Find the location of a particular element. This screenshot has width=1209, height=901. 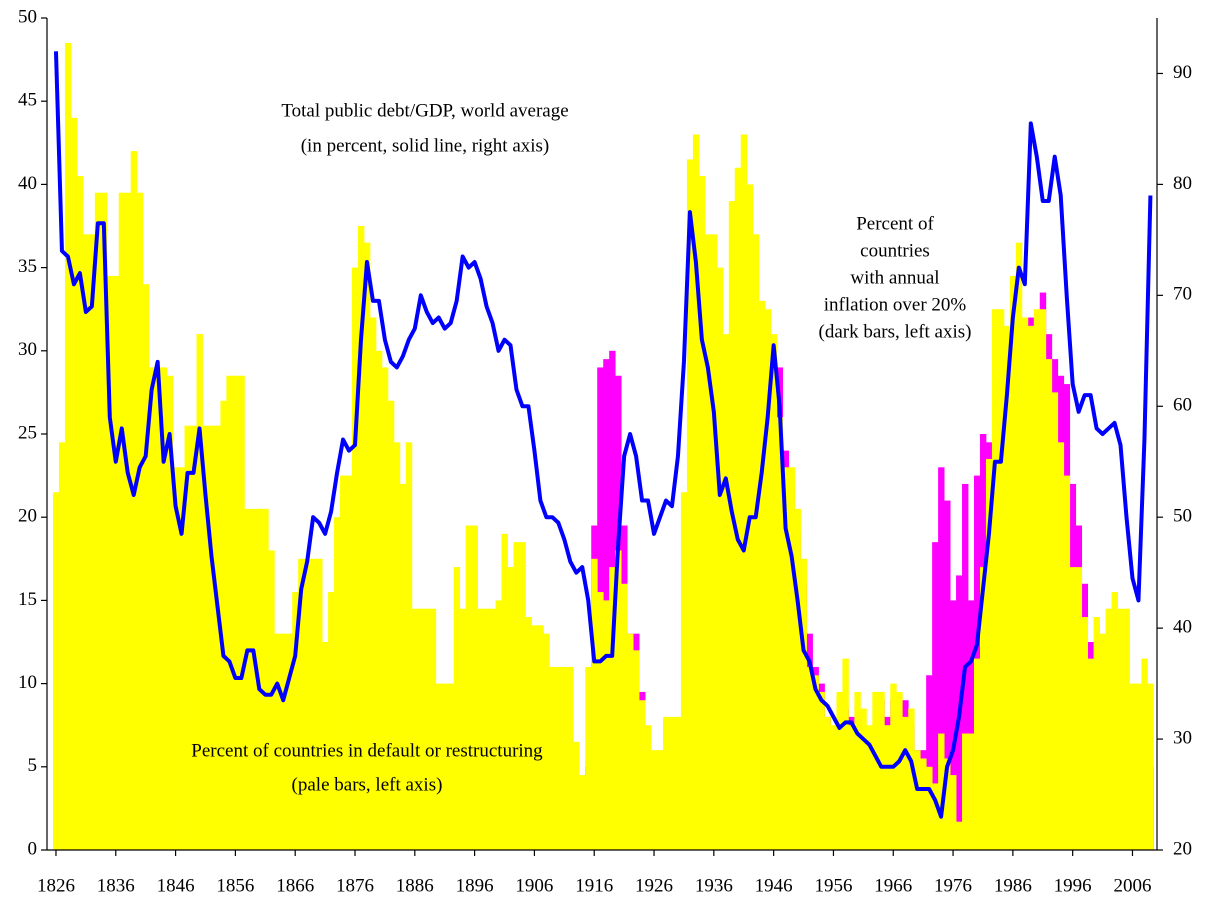

y2-tick-label: 40 is located at coordinates (1182, 626).